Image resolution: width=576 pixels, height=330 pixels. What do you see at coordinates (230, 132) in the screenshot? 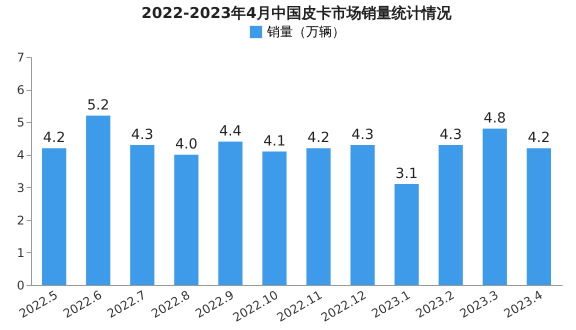
I see `text: 4.4` at bounding box center [230, 132].